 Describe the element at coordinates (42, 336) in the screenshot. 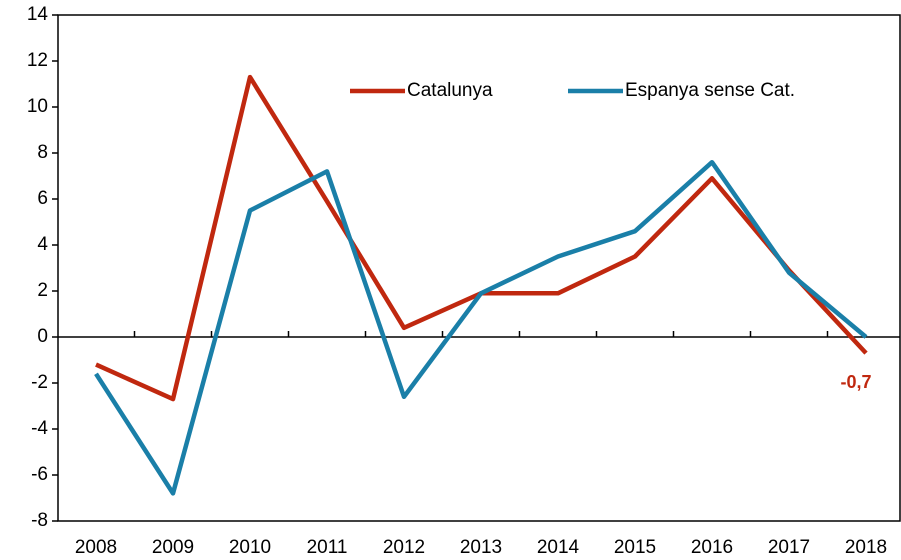

I see `y-tick-label: 0` at that location.